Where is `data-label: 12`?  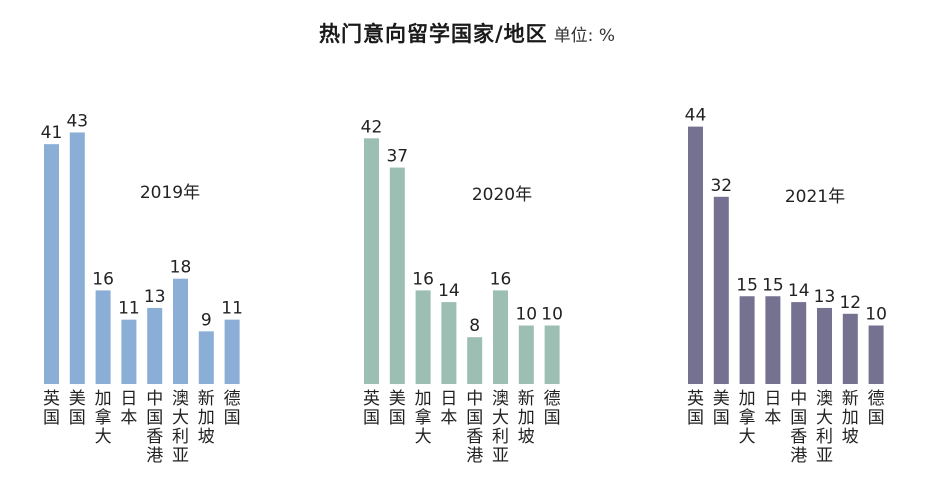
data-label: 12 is located at coordinates (850, 303).